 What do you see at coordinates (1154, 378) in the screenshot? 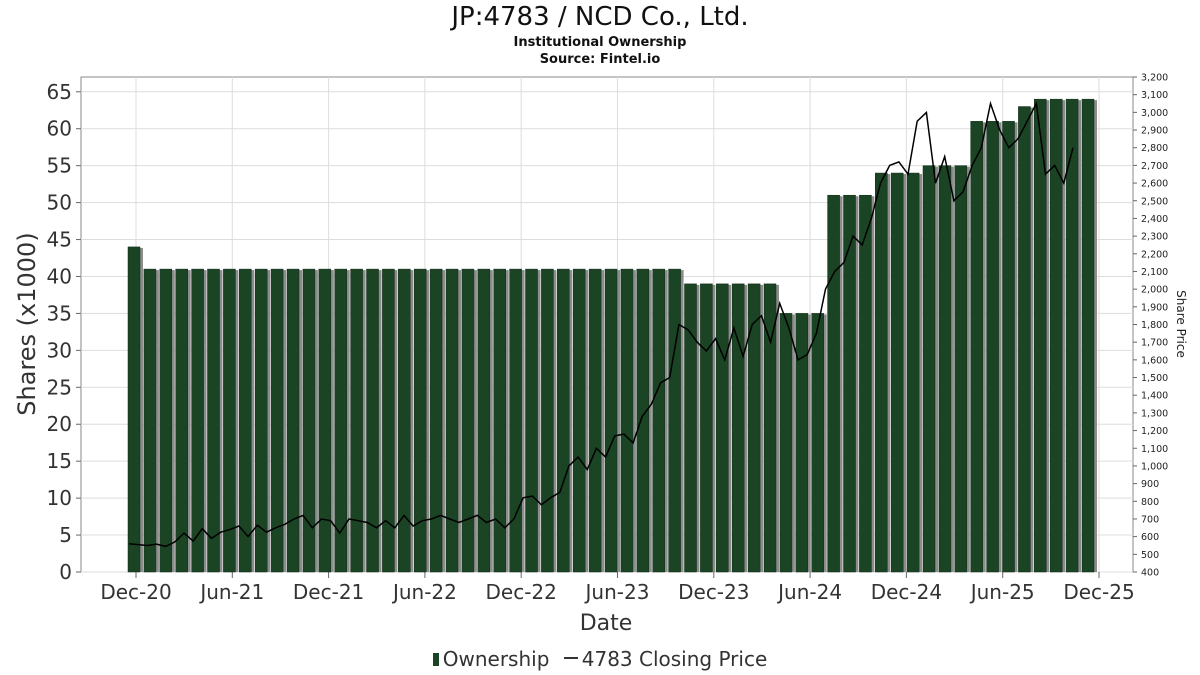
I see `y2-tick-label: 1,500` at bounding box center [1154, 378].